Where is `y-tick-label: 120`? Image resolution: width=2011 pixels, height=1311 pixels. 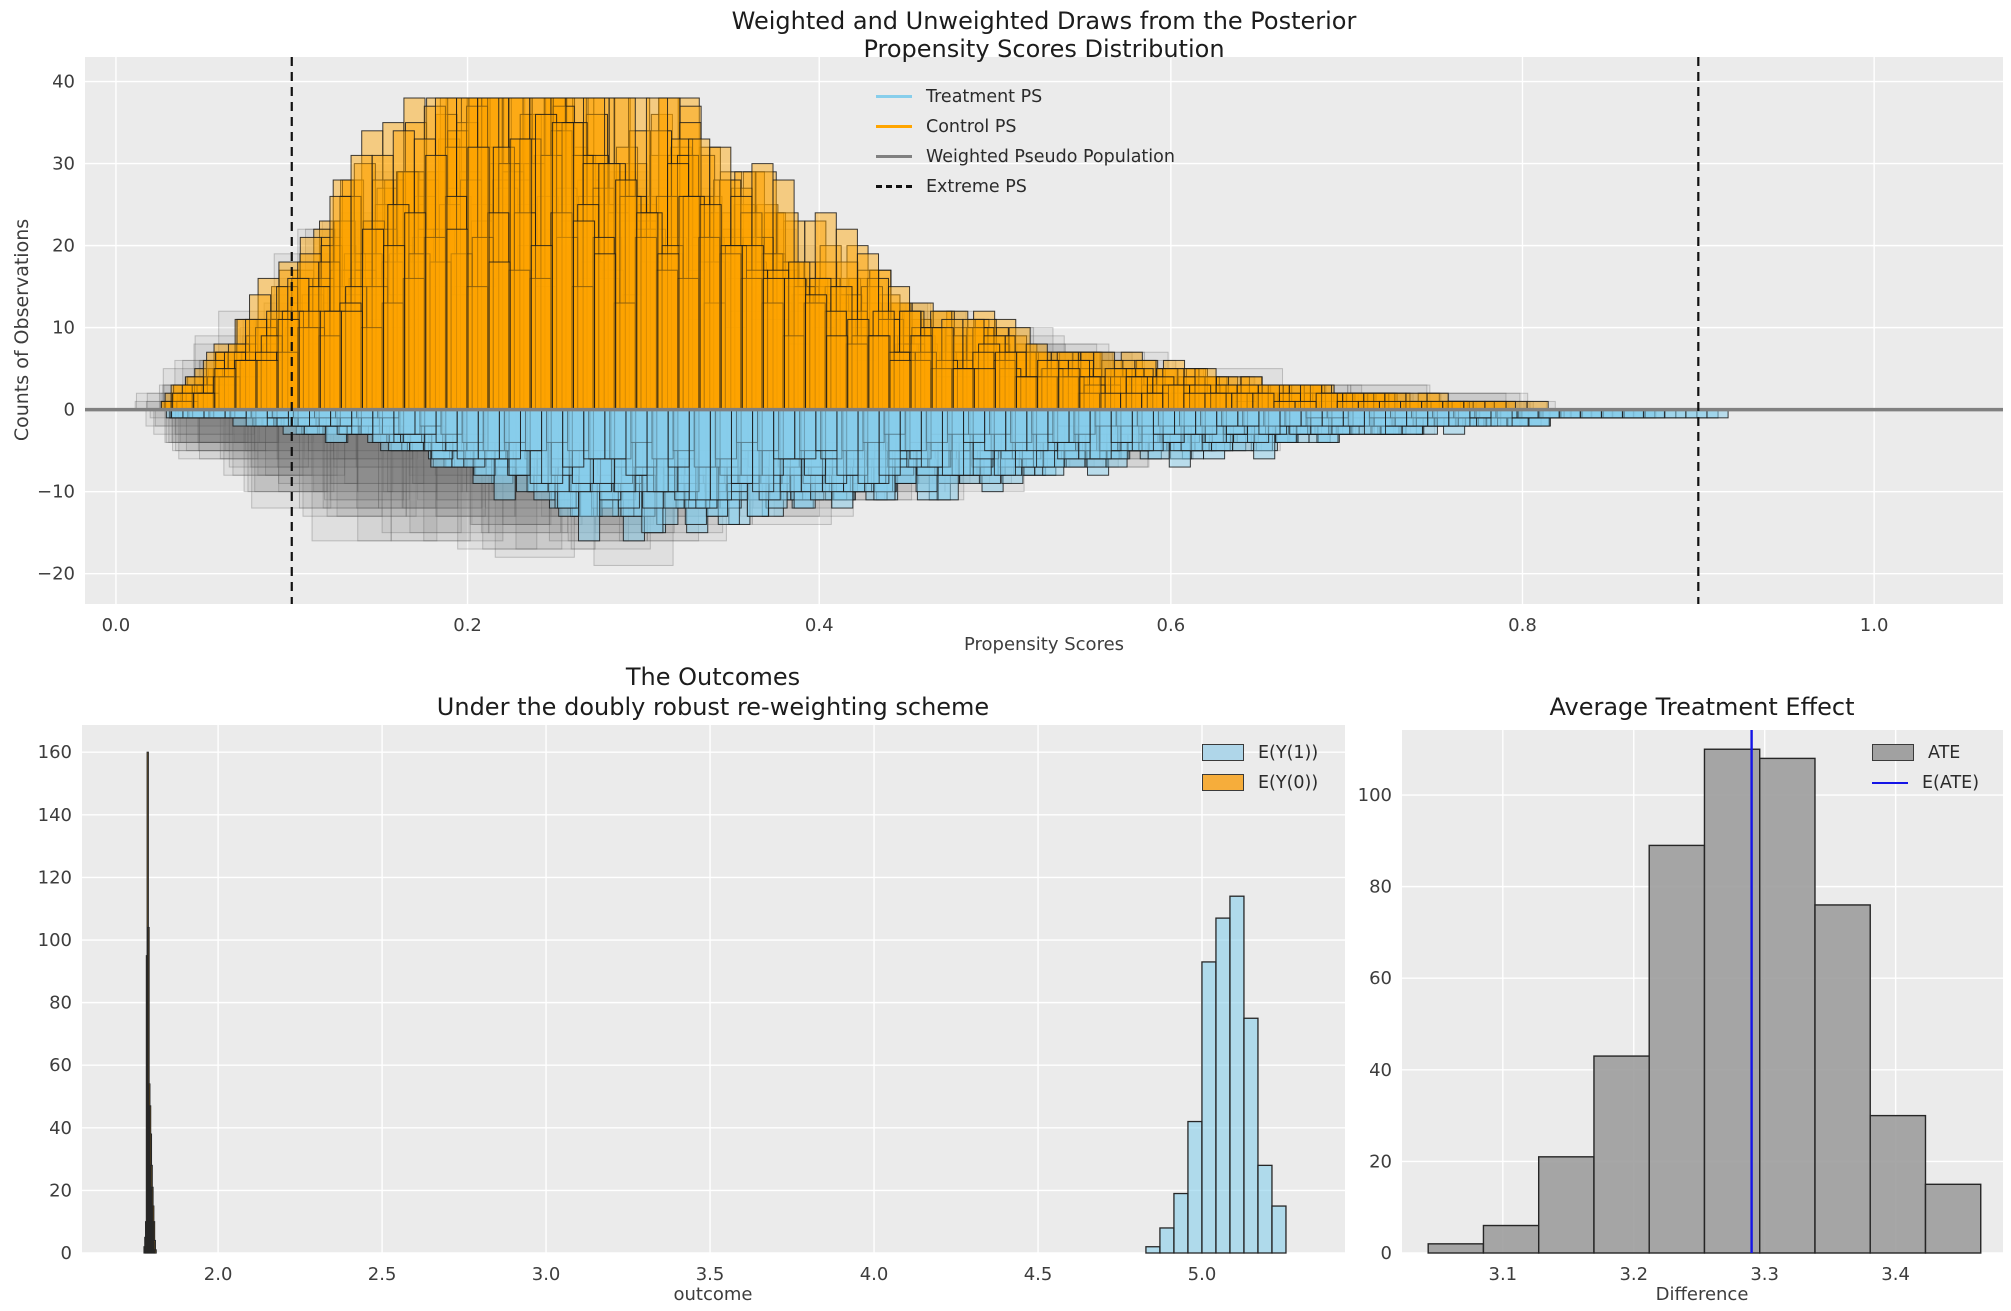
y-tick-label: 120 is located at coordinates (55, 877).